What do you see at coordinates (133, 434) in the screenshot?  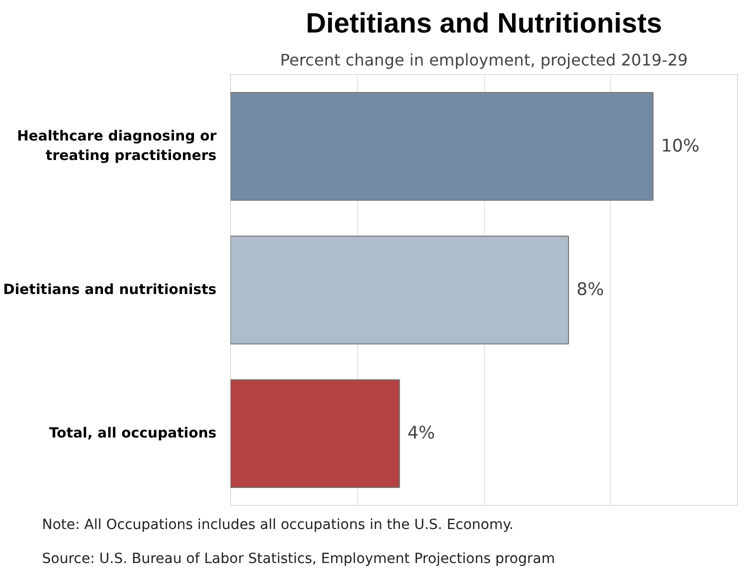 I see `y-tick-label: Total, all occupations` at bounding box center [133, 434].